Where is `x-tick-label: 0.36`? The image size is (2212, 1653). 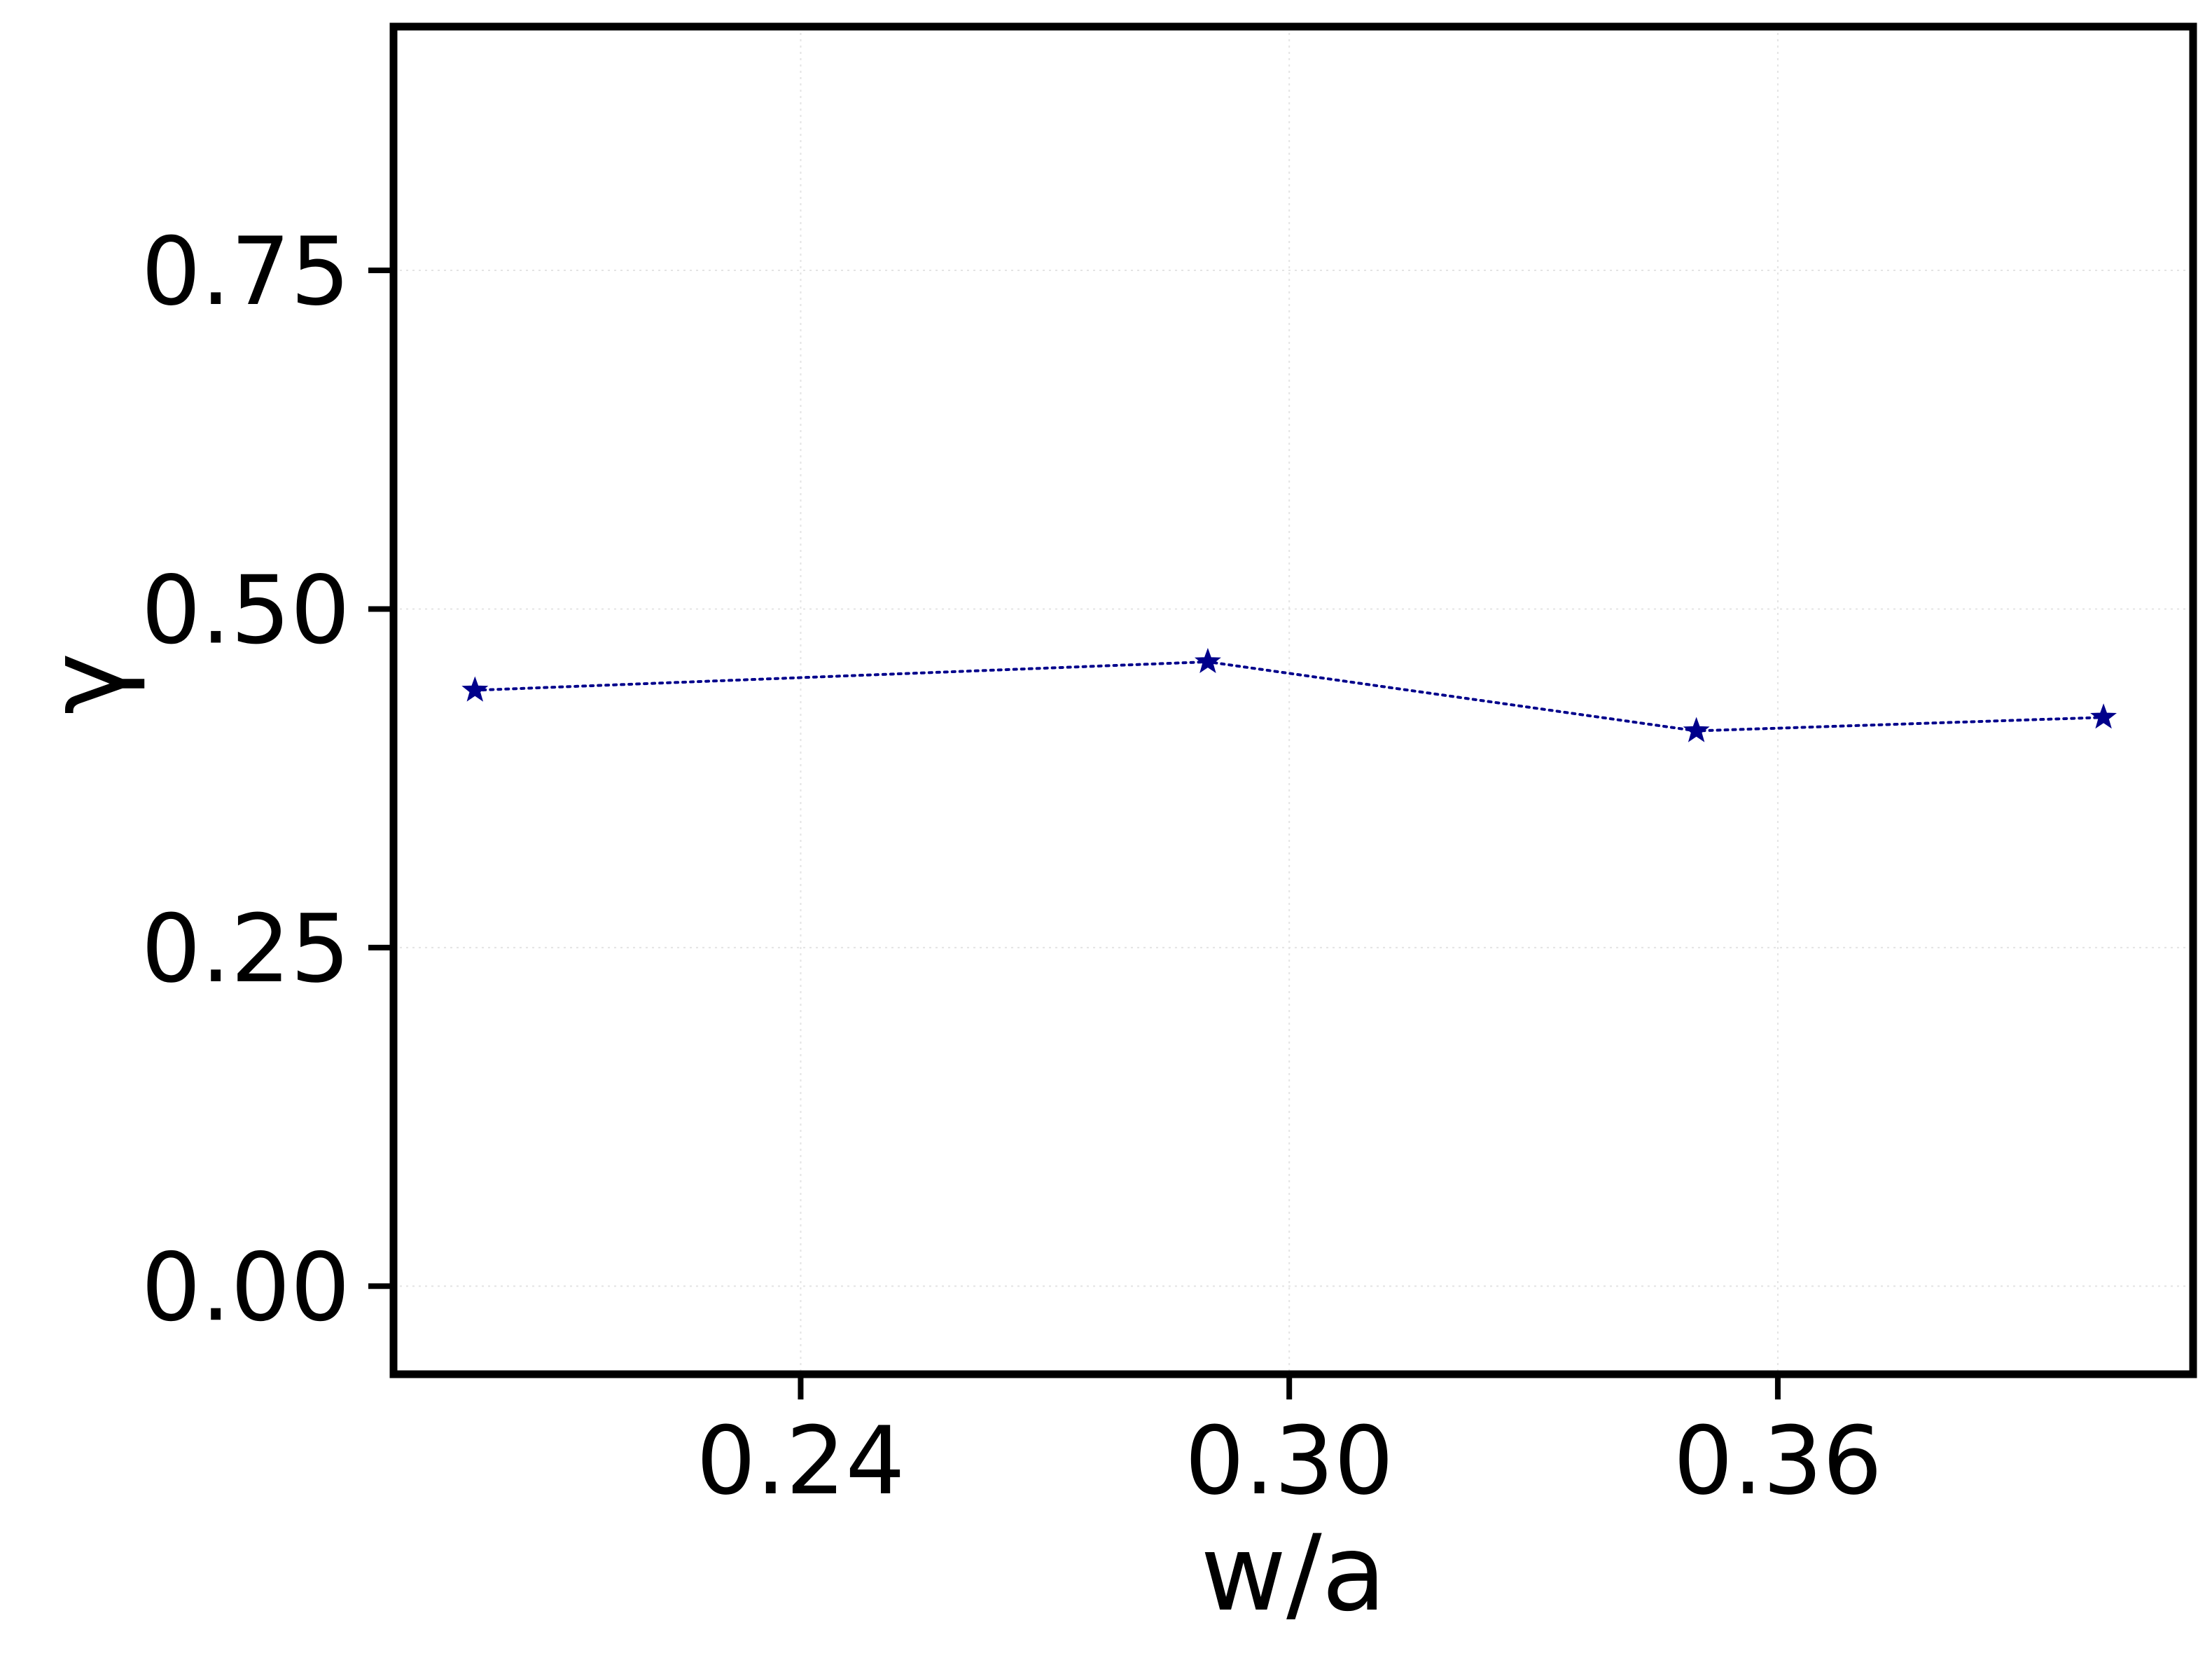
x-tick-label: 0.36 is located at coordinates (1778, 1461).